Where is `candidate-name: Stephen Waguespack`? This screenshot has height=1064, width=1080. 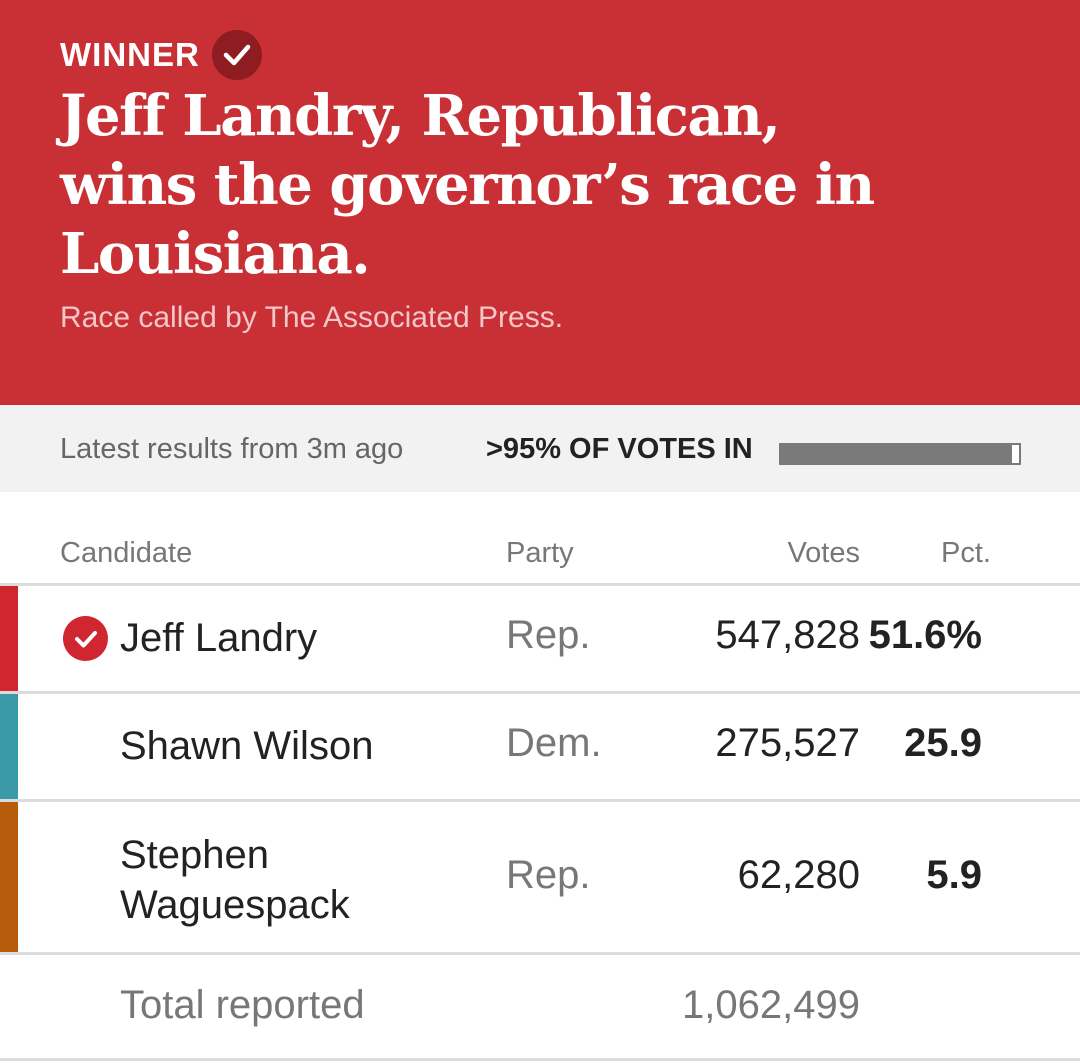 candidate-name: Stephen Waguespack is located at coordinates (235, 880).